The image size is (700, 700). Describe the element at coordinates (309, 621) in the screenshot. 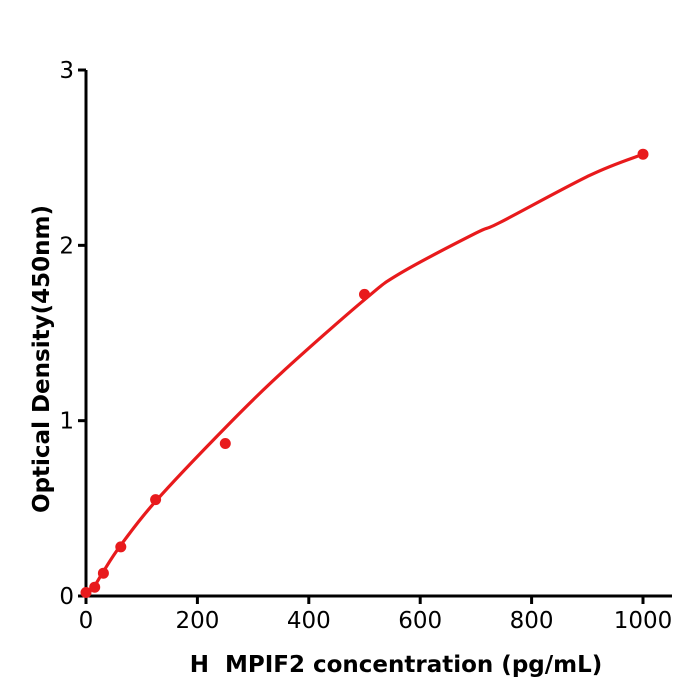

I see `x-tick-label: 400` at that location.